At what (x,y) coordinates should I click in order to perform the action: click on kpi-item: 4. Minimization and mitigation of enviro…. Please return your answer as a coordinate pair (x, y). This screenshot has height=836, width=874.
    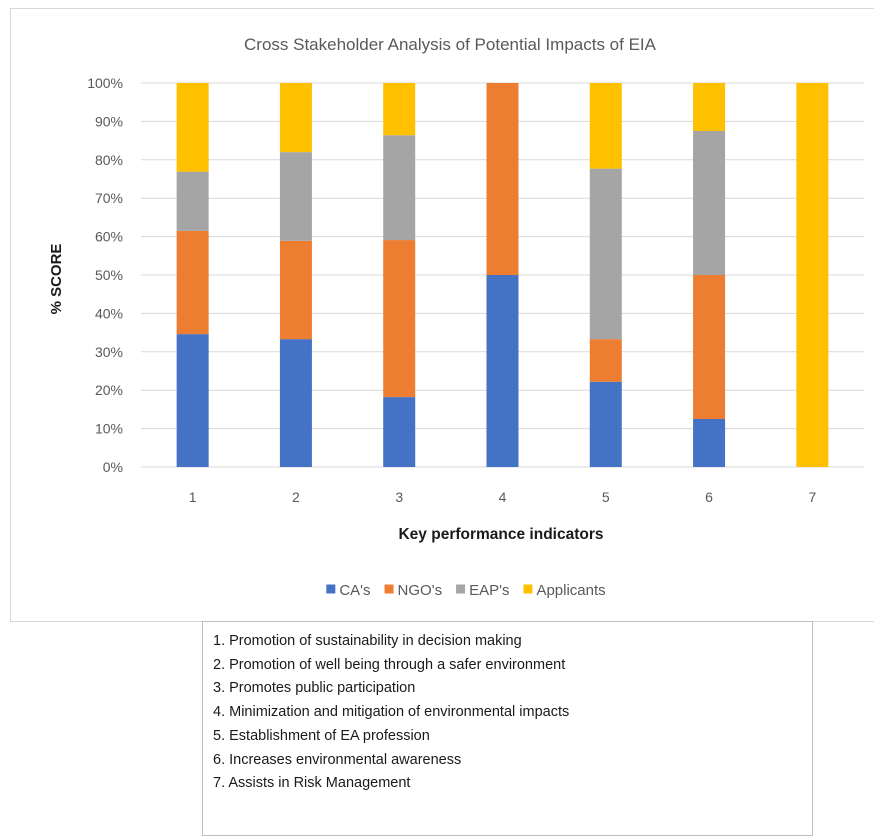
    Looking at the image, I should click on (391, 712).